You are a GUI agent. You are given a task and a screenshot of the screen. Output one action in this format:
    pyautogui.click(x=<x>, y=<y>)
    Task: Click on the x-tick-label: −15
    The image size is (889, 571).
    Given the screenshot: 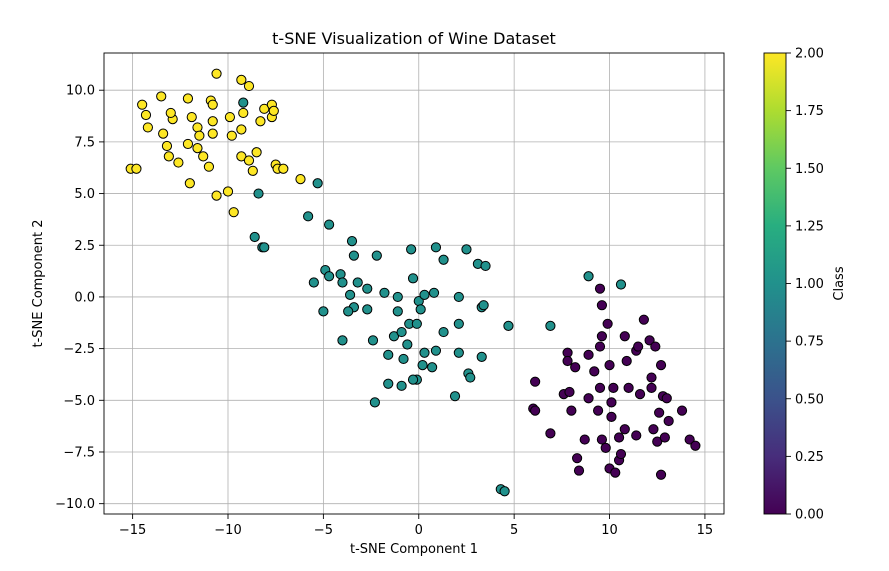 What is the action you would take?
    pyautogui.click(x=132, y=530)
    